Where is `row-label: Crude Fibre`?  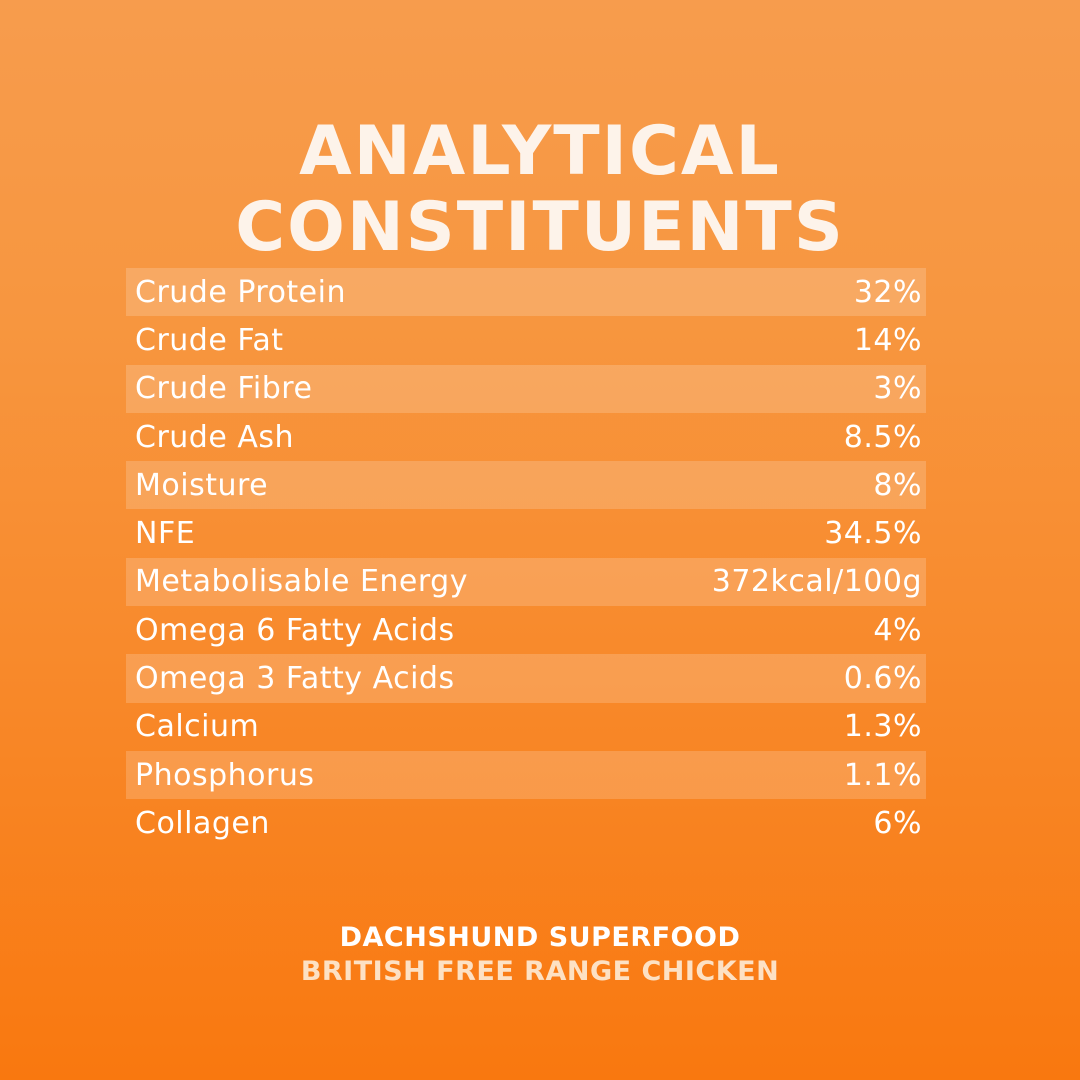 row-label: Crude Fibre is located at coordinates (224, 389).